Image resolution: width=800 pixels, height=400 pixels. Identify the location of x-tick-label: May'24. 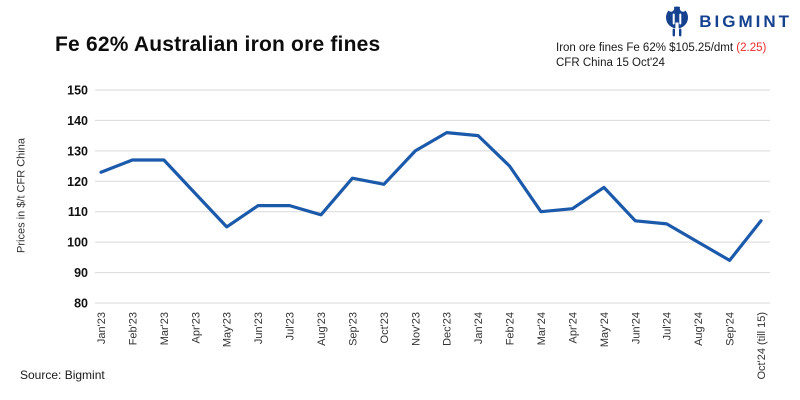
(605, 329).